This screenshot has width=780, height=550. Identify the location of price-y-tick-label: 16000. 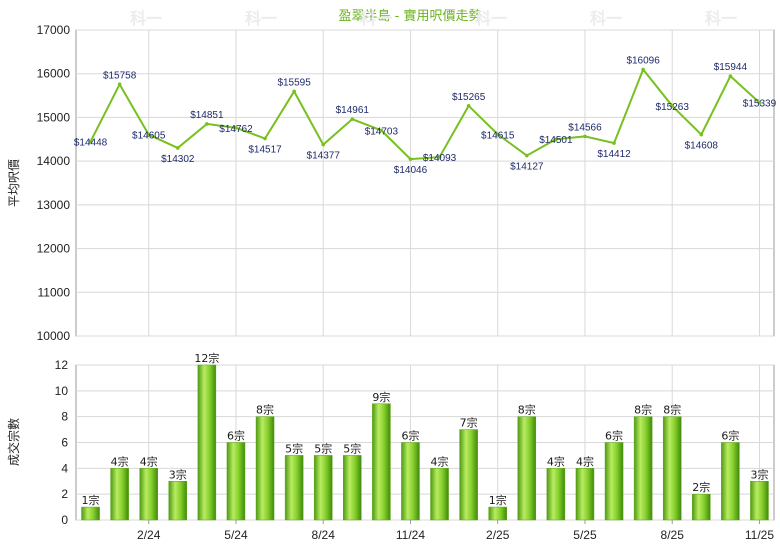
(54, 74).